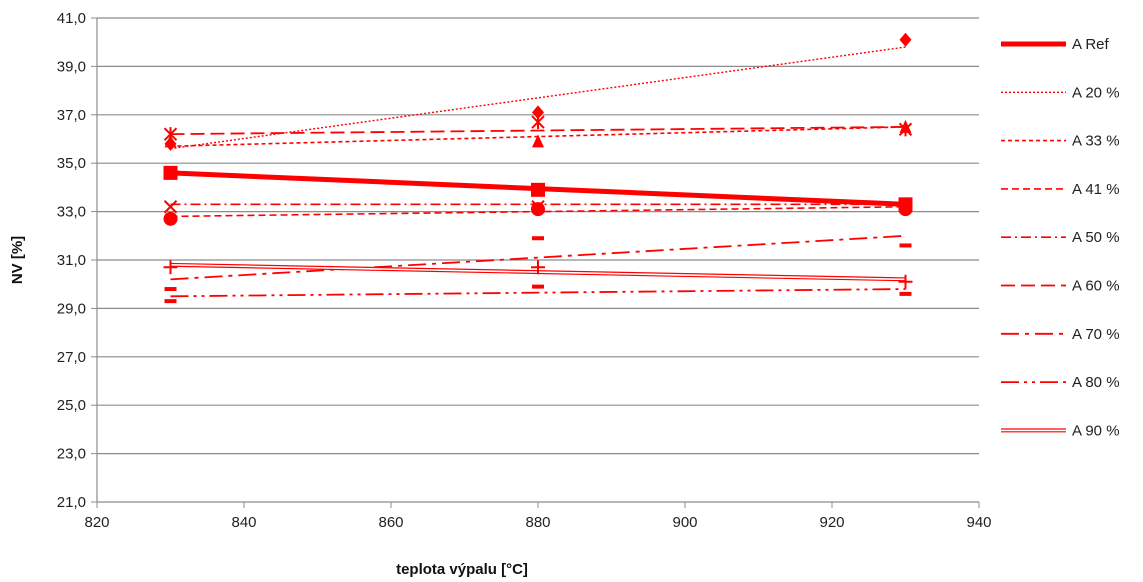 Image resolution: width=1143 pixels, height=582 pixels. What do you see at coordinates (1096, 382) in the screenshot?
I see `legend-label: A 80 %` at bounding box center [1096, 382].